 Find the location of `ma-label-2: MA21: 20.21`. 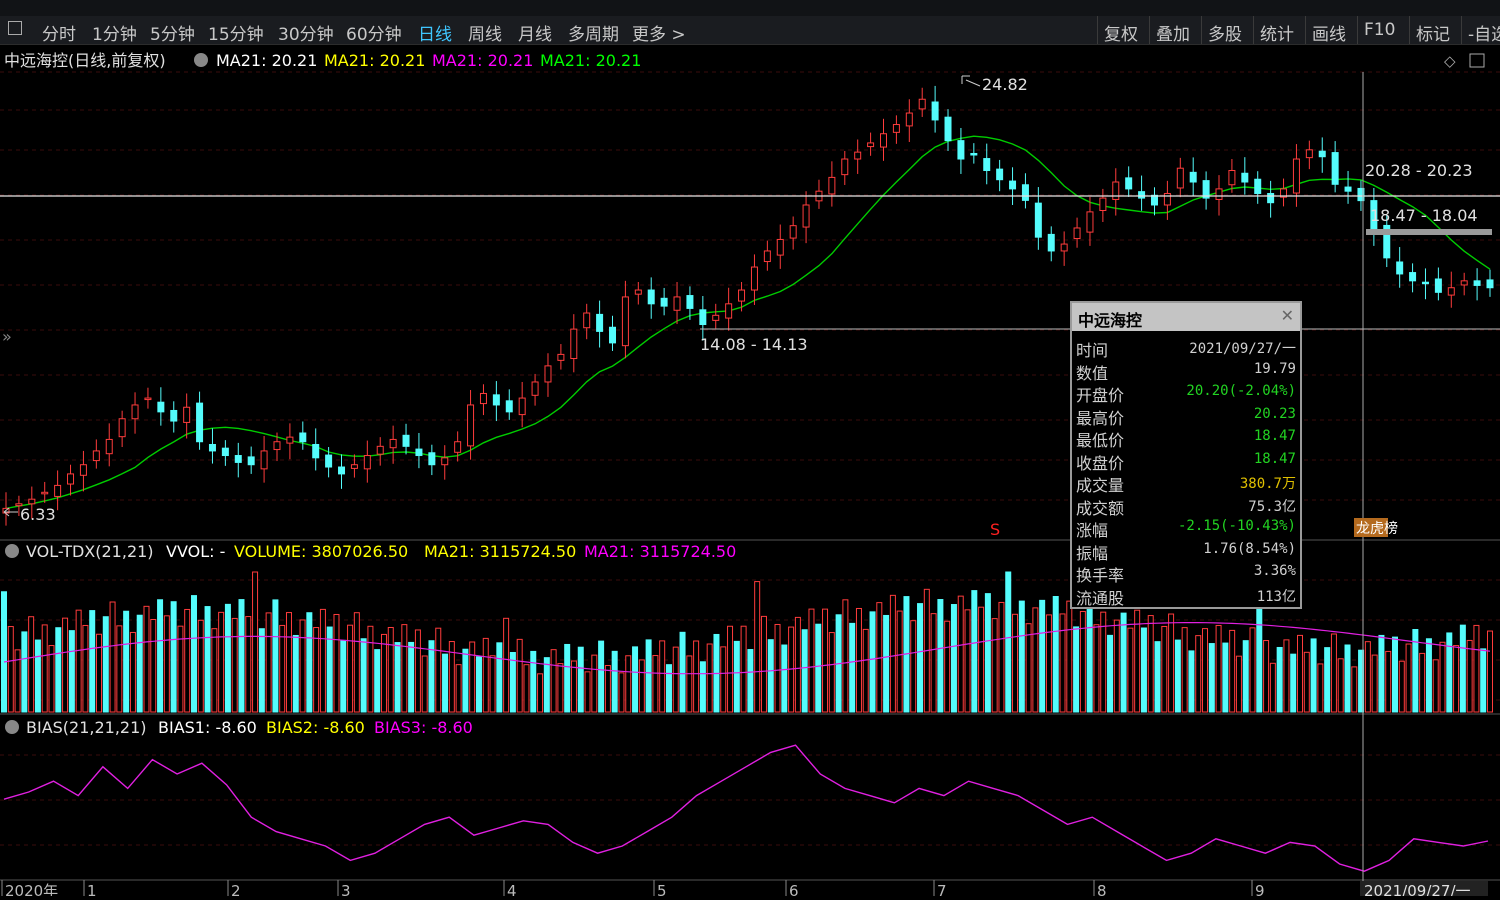

ma-label-2: MA21: 20.21 is located at coordinates (482, 60).